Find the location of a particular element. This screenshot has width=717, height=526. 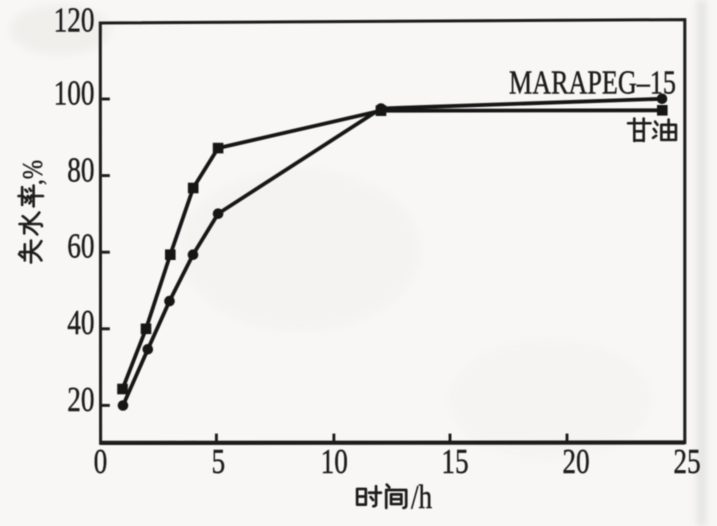

svg-text: 10 is located at coordinates (334, 461).